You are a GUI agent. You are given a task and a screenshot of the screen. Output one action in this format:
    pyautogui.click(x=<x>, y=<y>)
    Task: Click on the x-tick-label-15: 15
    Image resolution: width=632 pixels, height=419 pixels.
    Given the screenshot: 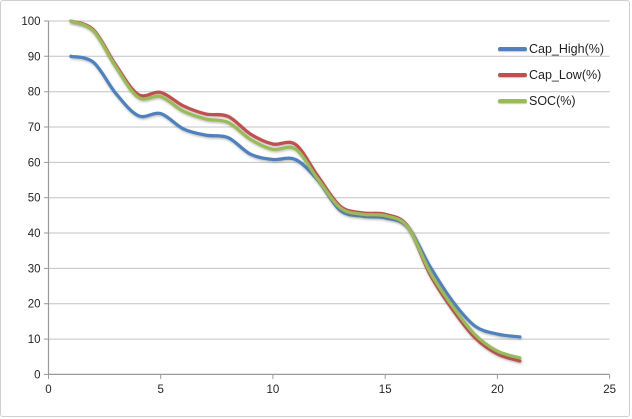 What is the action you would take?
    pyautogui.click(x=385, y=390)
    